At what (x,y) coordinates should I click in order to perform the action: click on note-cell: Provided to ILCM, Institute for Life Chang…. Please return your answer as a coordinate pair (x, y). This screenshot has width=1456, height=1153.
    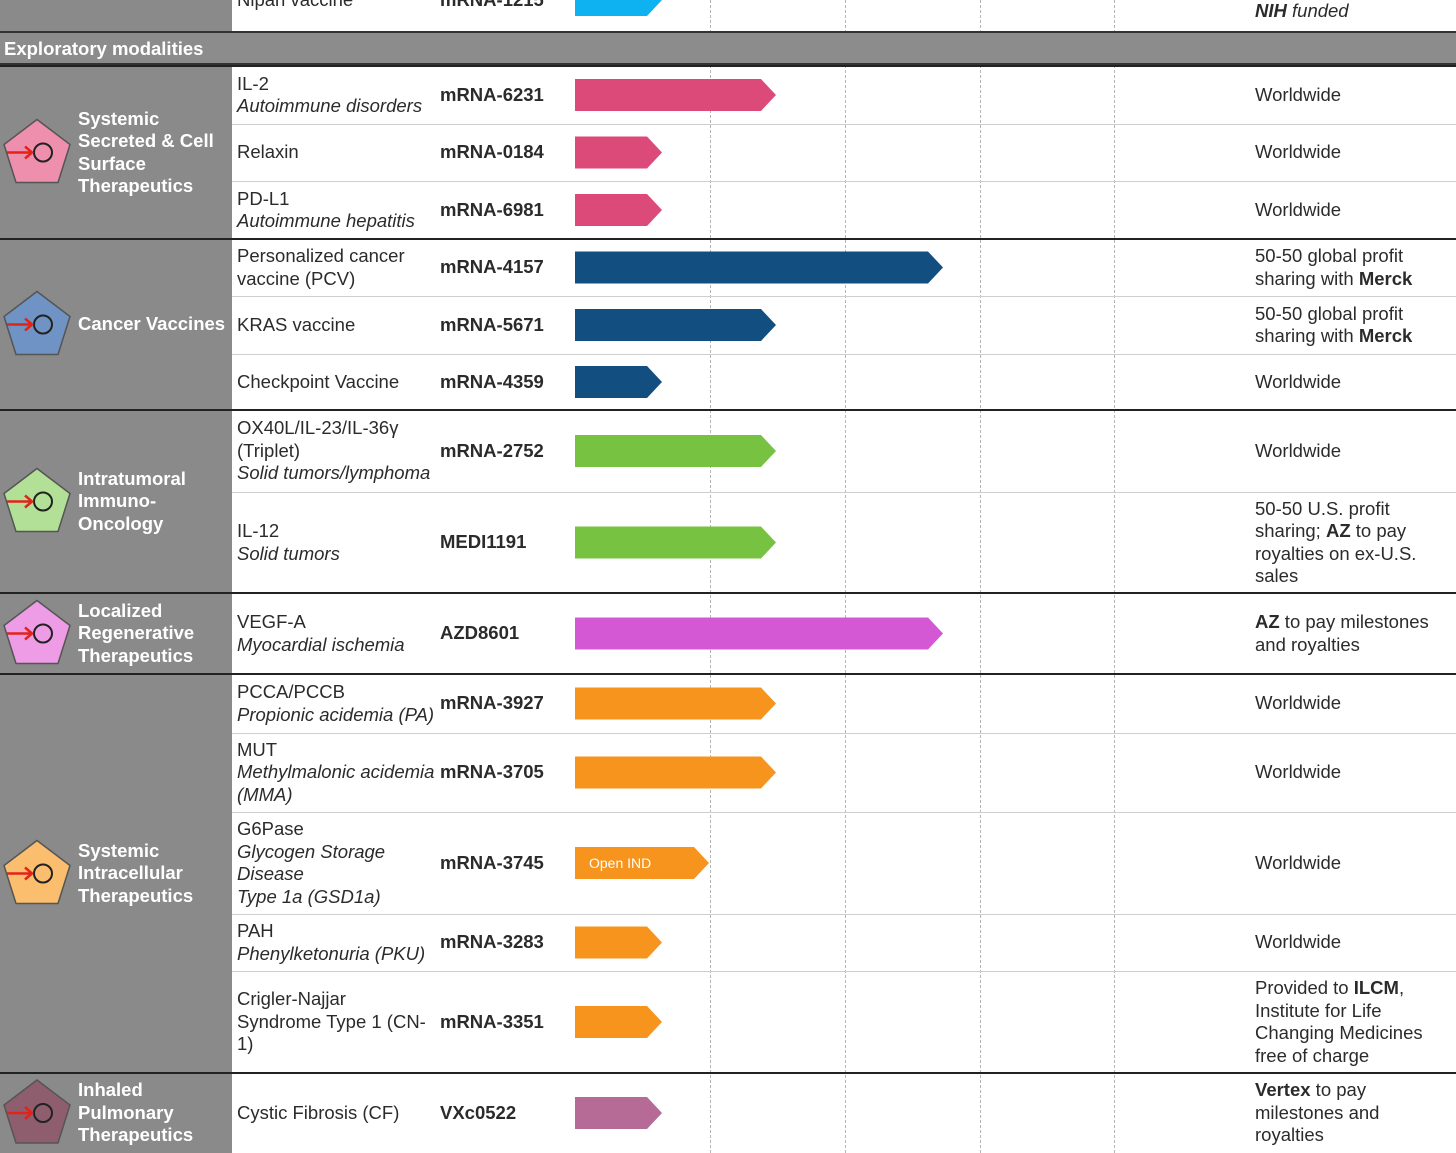
    Looking at the image, I should click on (1339, 1022).